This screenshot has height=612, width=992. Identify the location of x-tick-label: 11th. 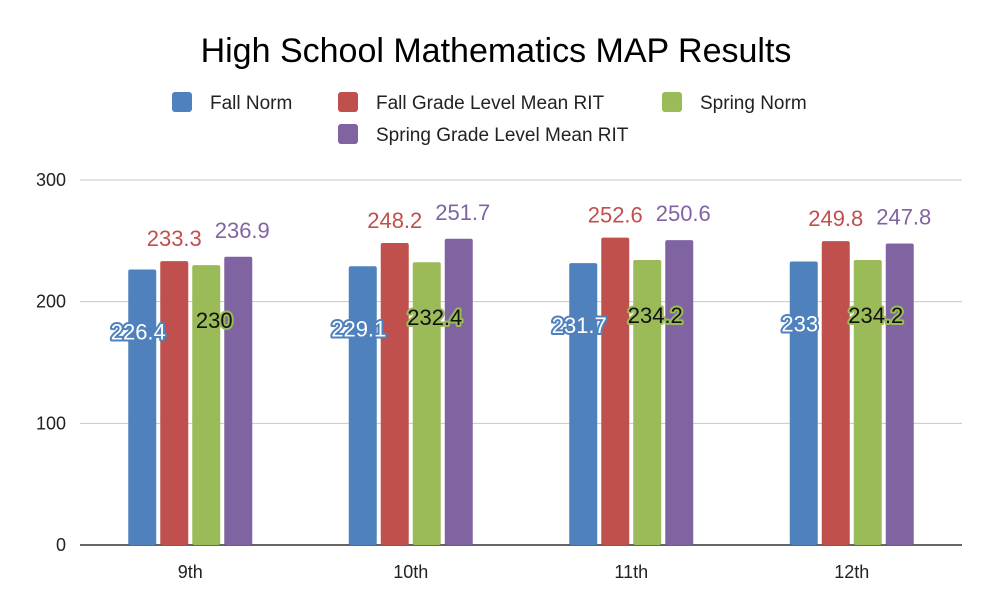
(631, 572).